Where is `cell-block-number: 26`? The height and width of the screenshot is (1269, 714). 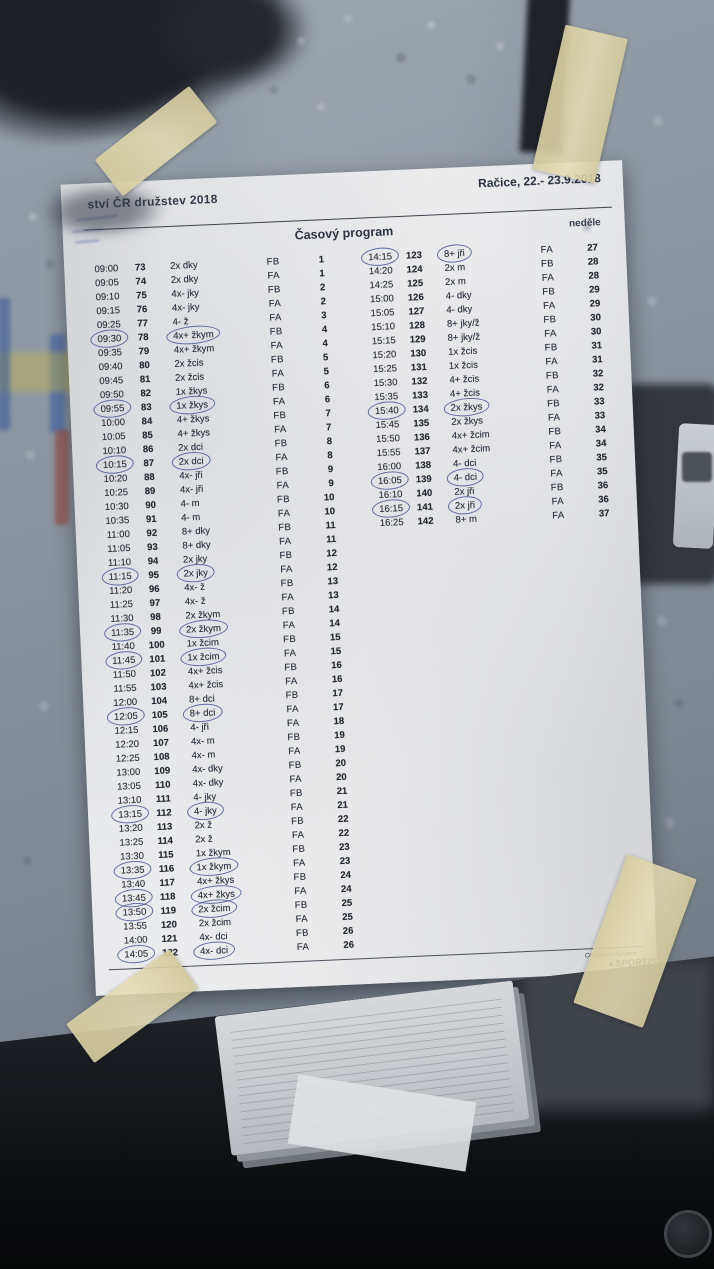 cell-block-number: 26 is located at coordinates (336, 947).